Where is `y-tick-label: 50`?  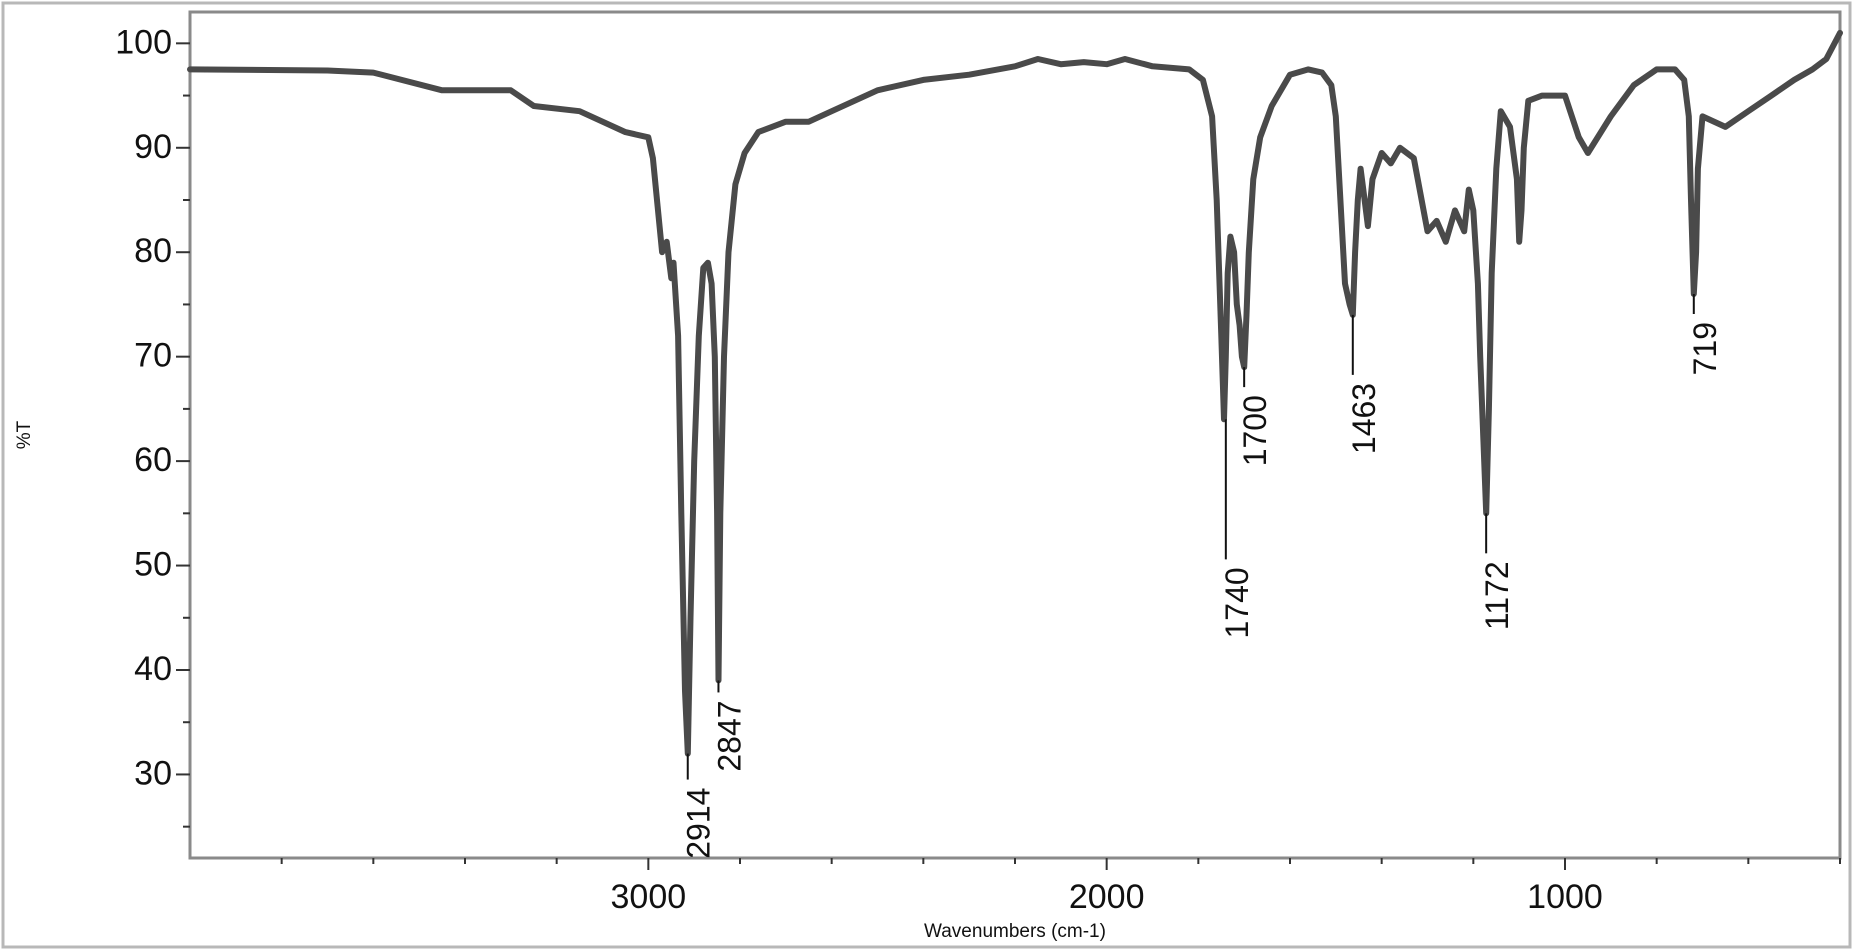
y-tick-label: 50 is located at coordinates (153, 565).